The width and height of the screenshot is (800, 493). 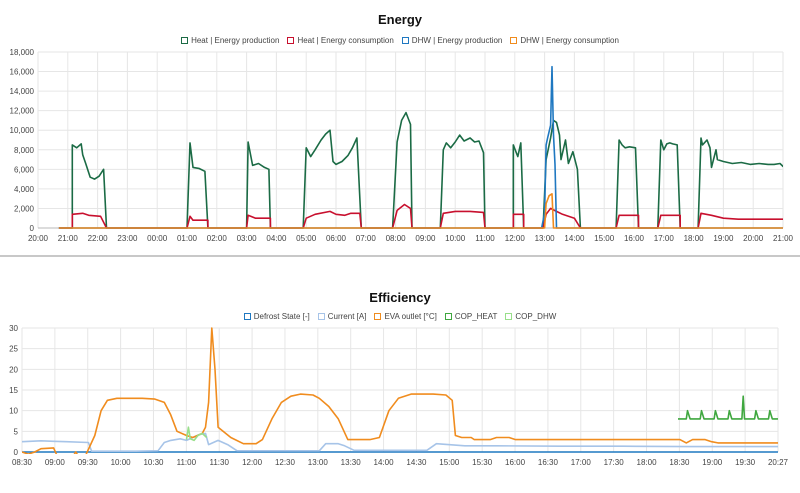 What do you see at coordinates (285, 462) in the screenshot?
I see `efficiency-x-tick-label: 12:30` at bounding box center [285, 462].